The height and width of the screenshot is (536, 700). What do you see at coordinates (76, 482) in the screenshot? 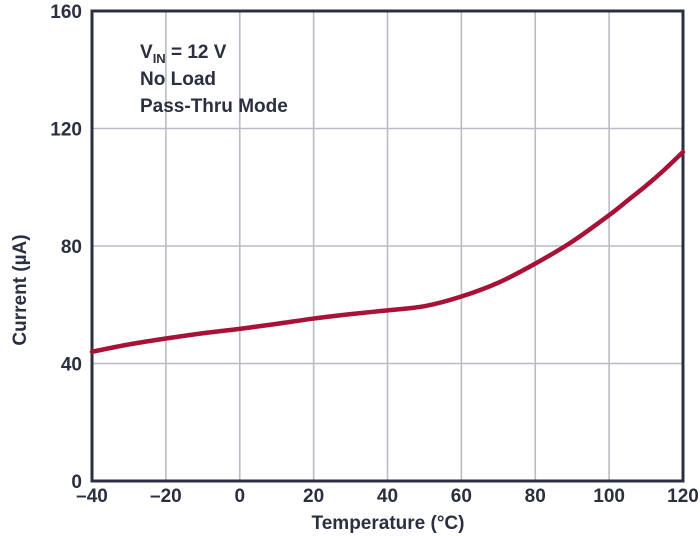
I see `y-tick-label: 0` at bounding box center [76, 482].